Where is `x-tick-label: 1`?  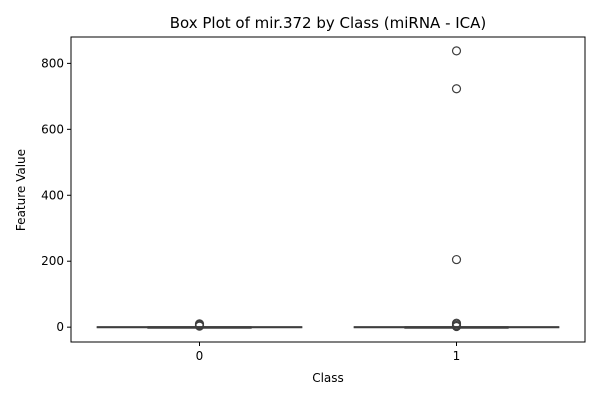
x-tick-label: 1 is located at coordinates (457, 356).